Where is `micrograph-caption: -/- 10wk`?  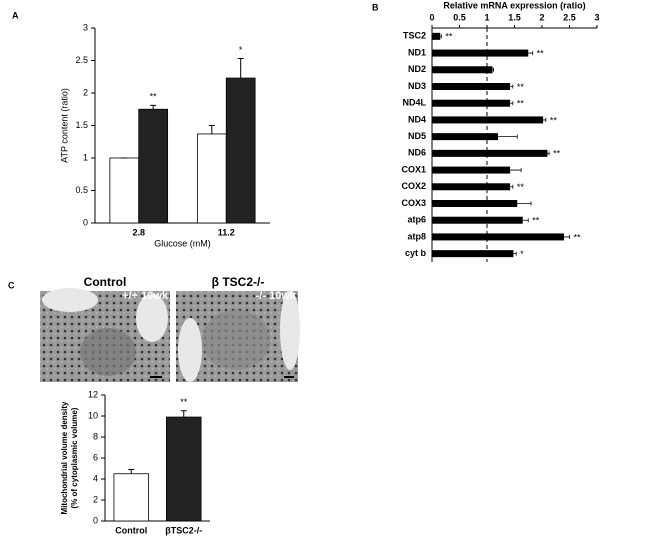 micrograph-caption: -/- 10wk is located at coordinates (276, 296).